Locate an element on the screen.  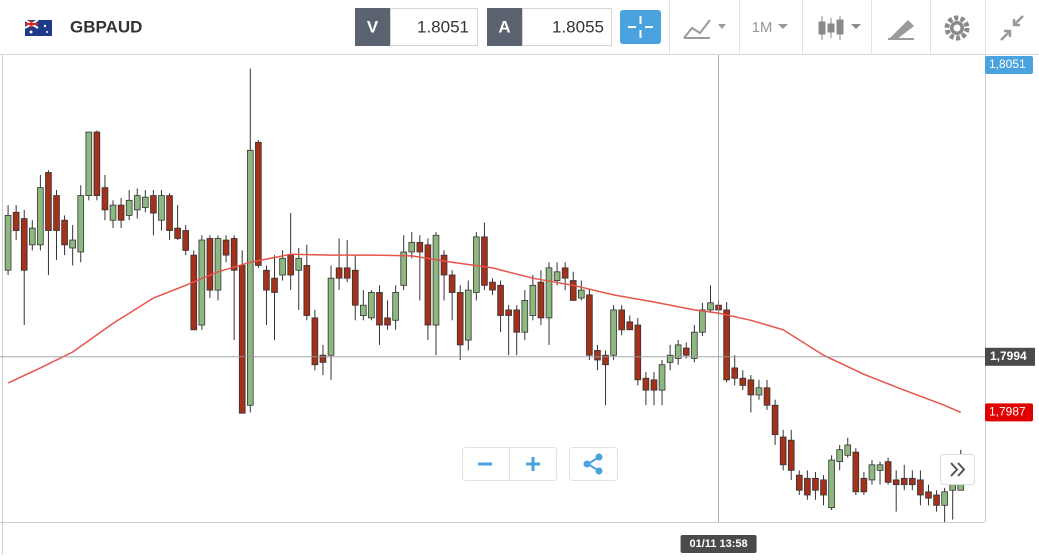
symbol: GBPAUD is located at coordinates (106, 26).